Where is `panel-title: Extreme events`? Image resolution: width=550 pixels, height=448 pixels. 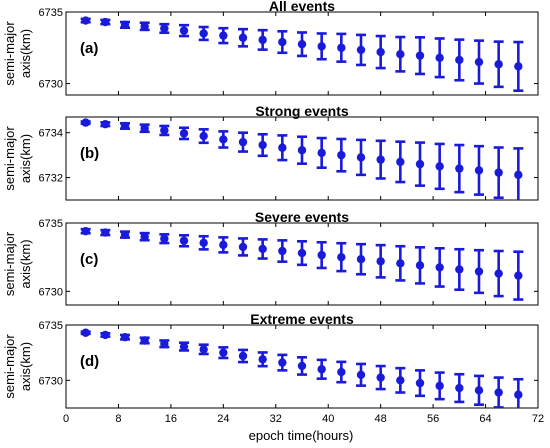 panel-title: Extreme events is located at coordinates (302, 319).